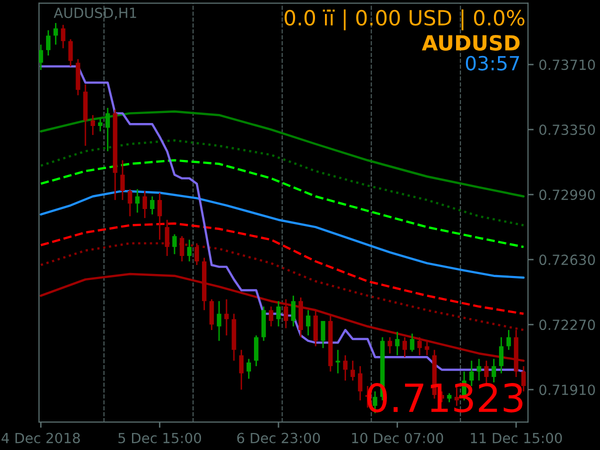  What do you see at coordinates (567, 195) in the screenshot?
I see `y-tick-label: 0.72990` at bounding box center [567, 195].